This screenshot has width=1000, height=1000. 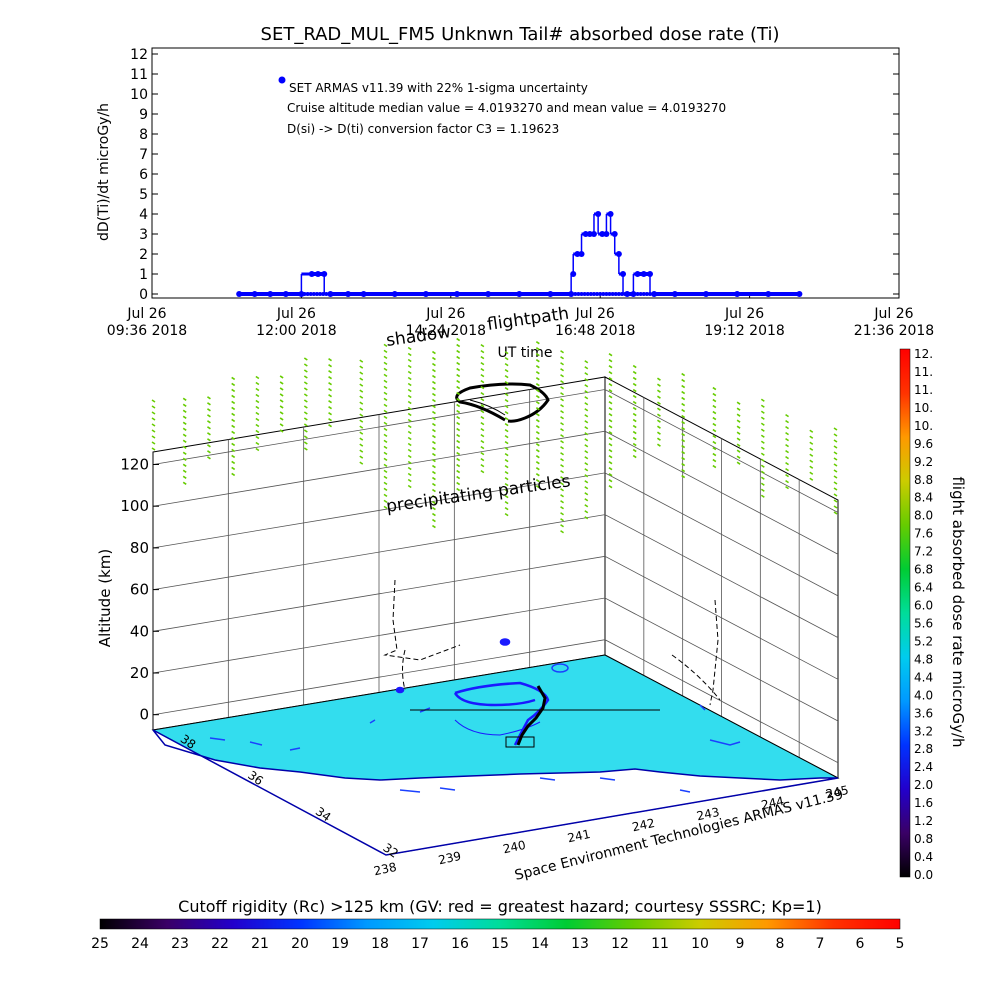 What do you see at coordinates (923, 785) in the screenshot?
I see `colorbar-right-tick-label: 2.0` at bounding box center [923, 785].